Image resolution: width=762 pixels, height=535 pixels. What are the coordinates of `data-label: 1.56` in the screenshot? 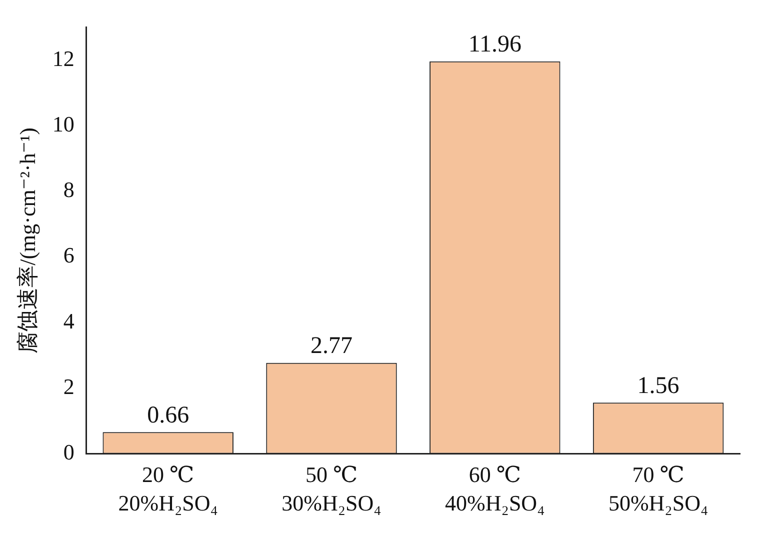 It's located at (658, 385).